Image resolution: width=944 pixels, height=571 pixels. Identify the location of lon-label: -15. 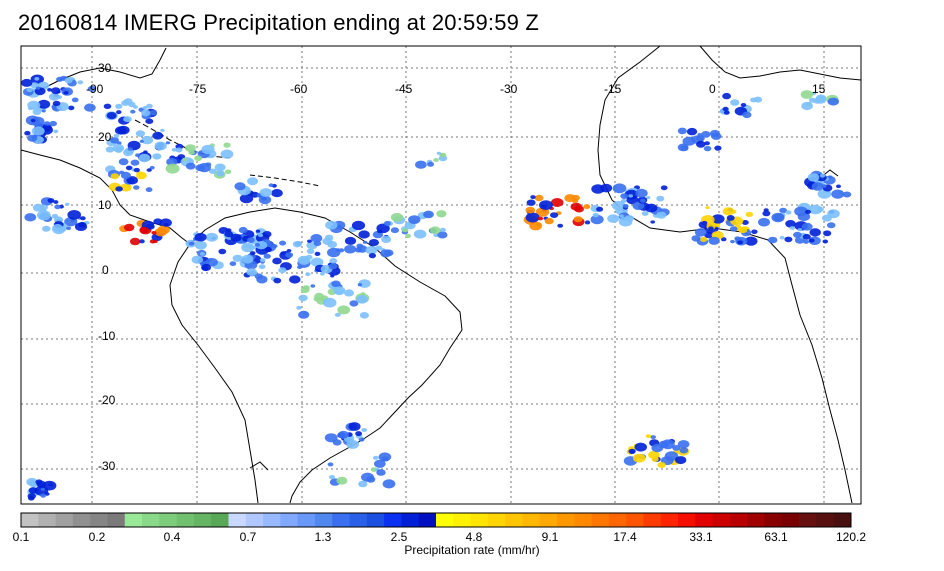
(613, 89).